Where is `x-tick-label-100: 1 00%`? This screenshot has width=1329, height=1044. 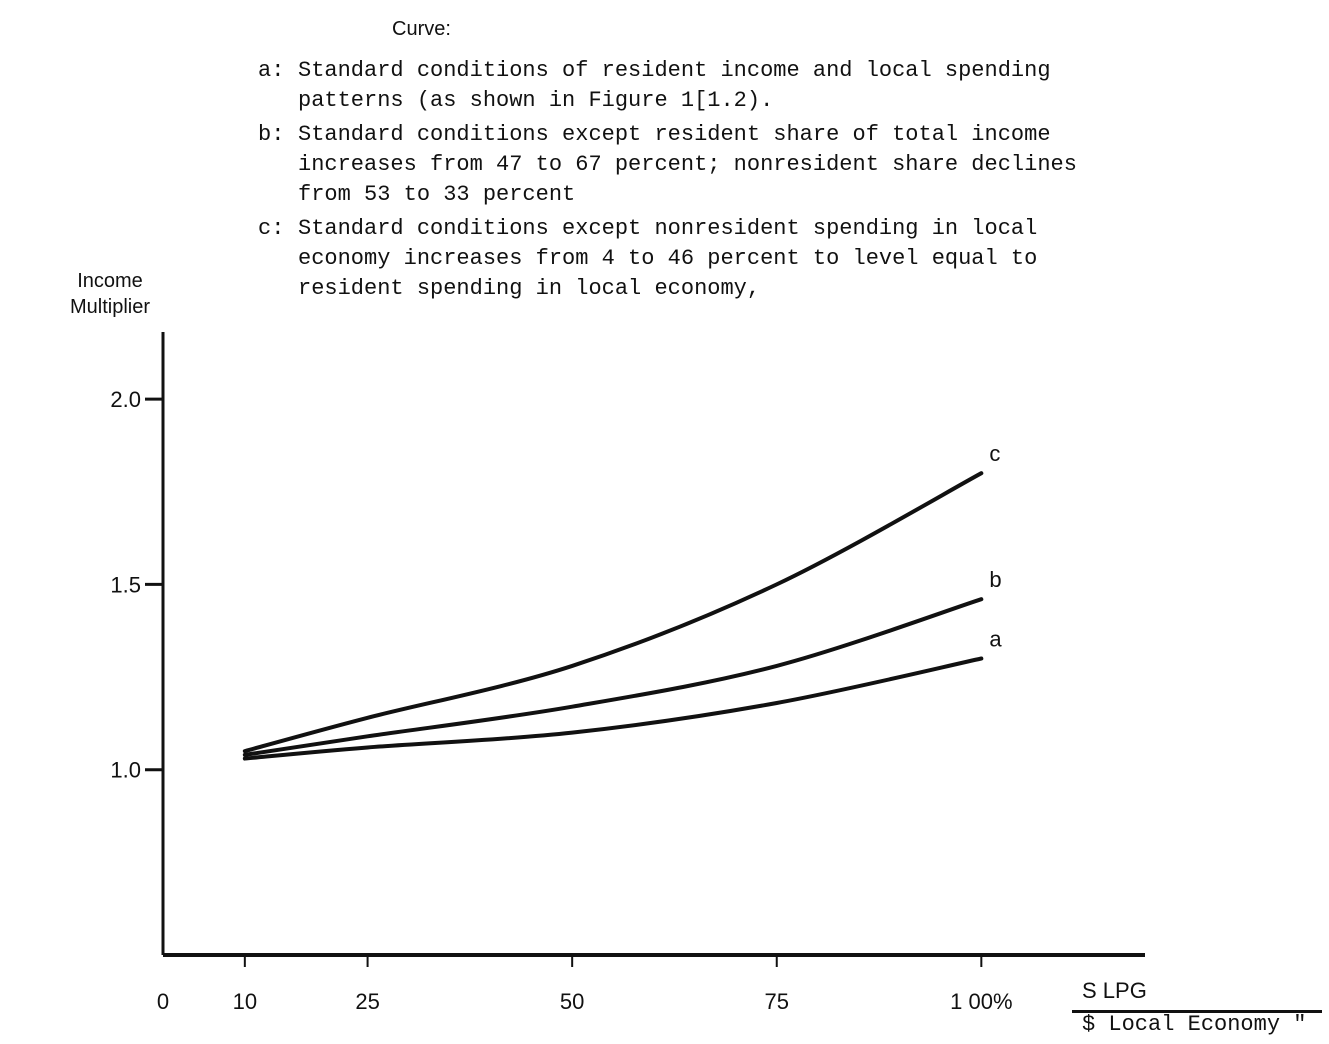
x-tick-label-100: 1 00% is located at coordinates (981, 1001).